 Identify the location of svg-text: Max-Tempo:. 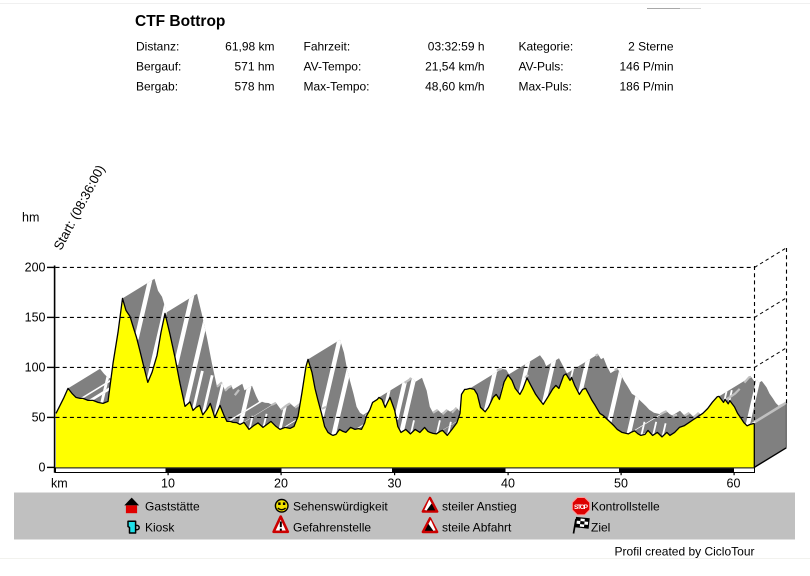
(337, 87).